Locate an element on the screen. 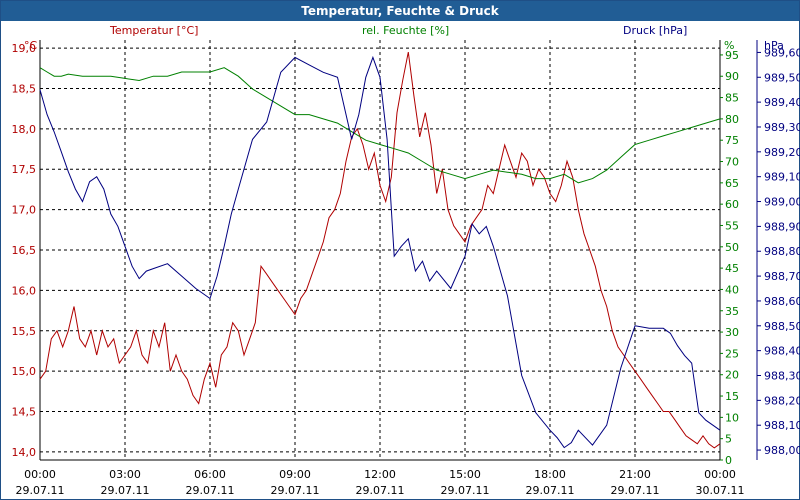 The height and width of the screenshot is (500, 800). pressure-tick-label: 989,30 is located at coordinates (782, 127).